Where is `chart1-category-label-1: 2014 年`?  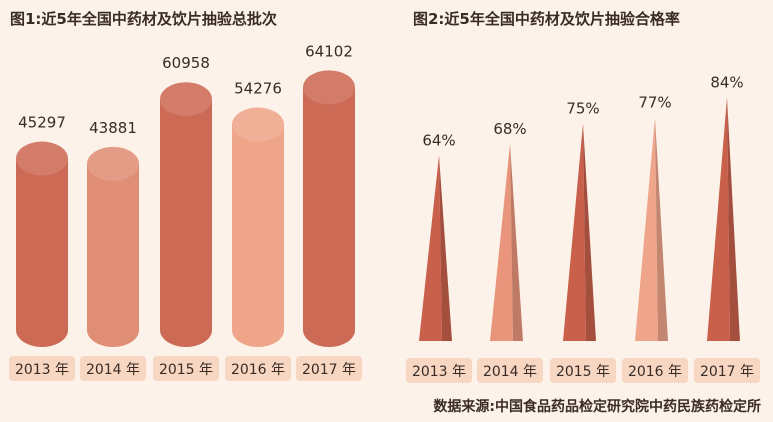
chart1-category-label-1: 2014 年 is located at coordinates (113, 370).